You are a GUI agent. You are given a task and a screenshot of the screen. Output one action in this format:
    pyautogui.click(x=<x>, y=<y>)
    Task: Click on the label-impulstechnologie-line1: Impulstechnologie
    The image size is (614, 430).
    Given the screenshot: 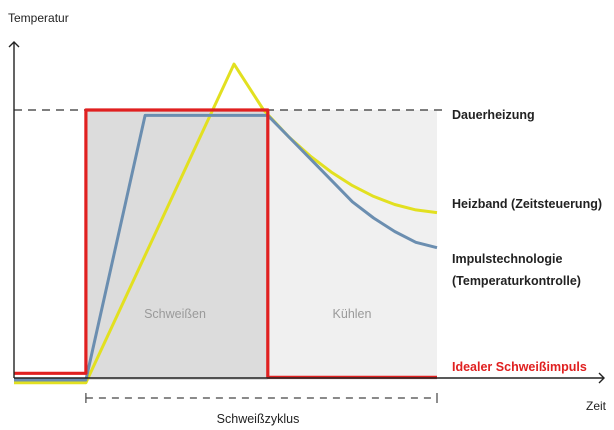 What is the action you would take?
    pyautogui.click(x=507, y=259)
    